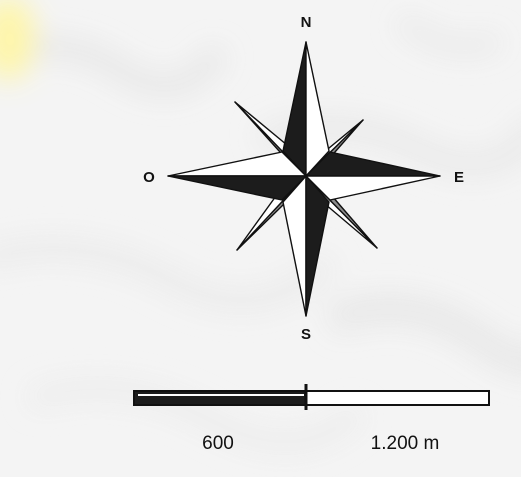 The image size is (521, 477). I want to click on east-label: E, so click(459, 177).